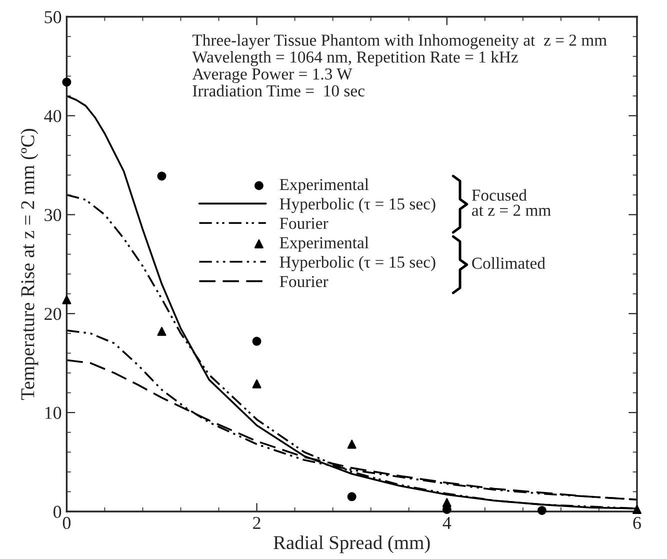 The image size is (667, 559). I want to click on annotation: Collimated, so click(509, 263).